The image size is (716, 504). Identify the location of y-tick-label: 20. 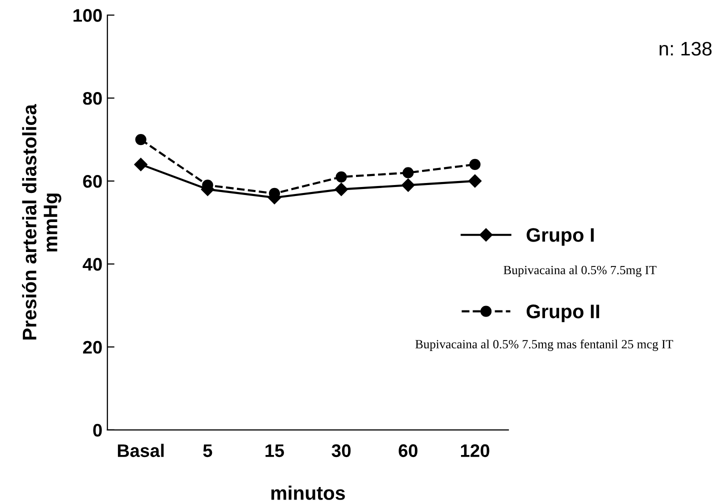
(92, 347).